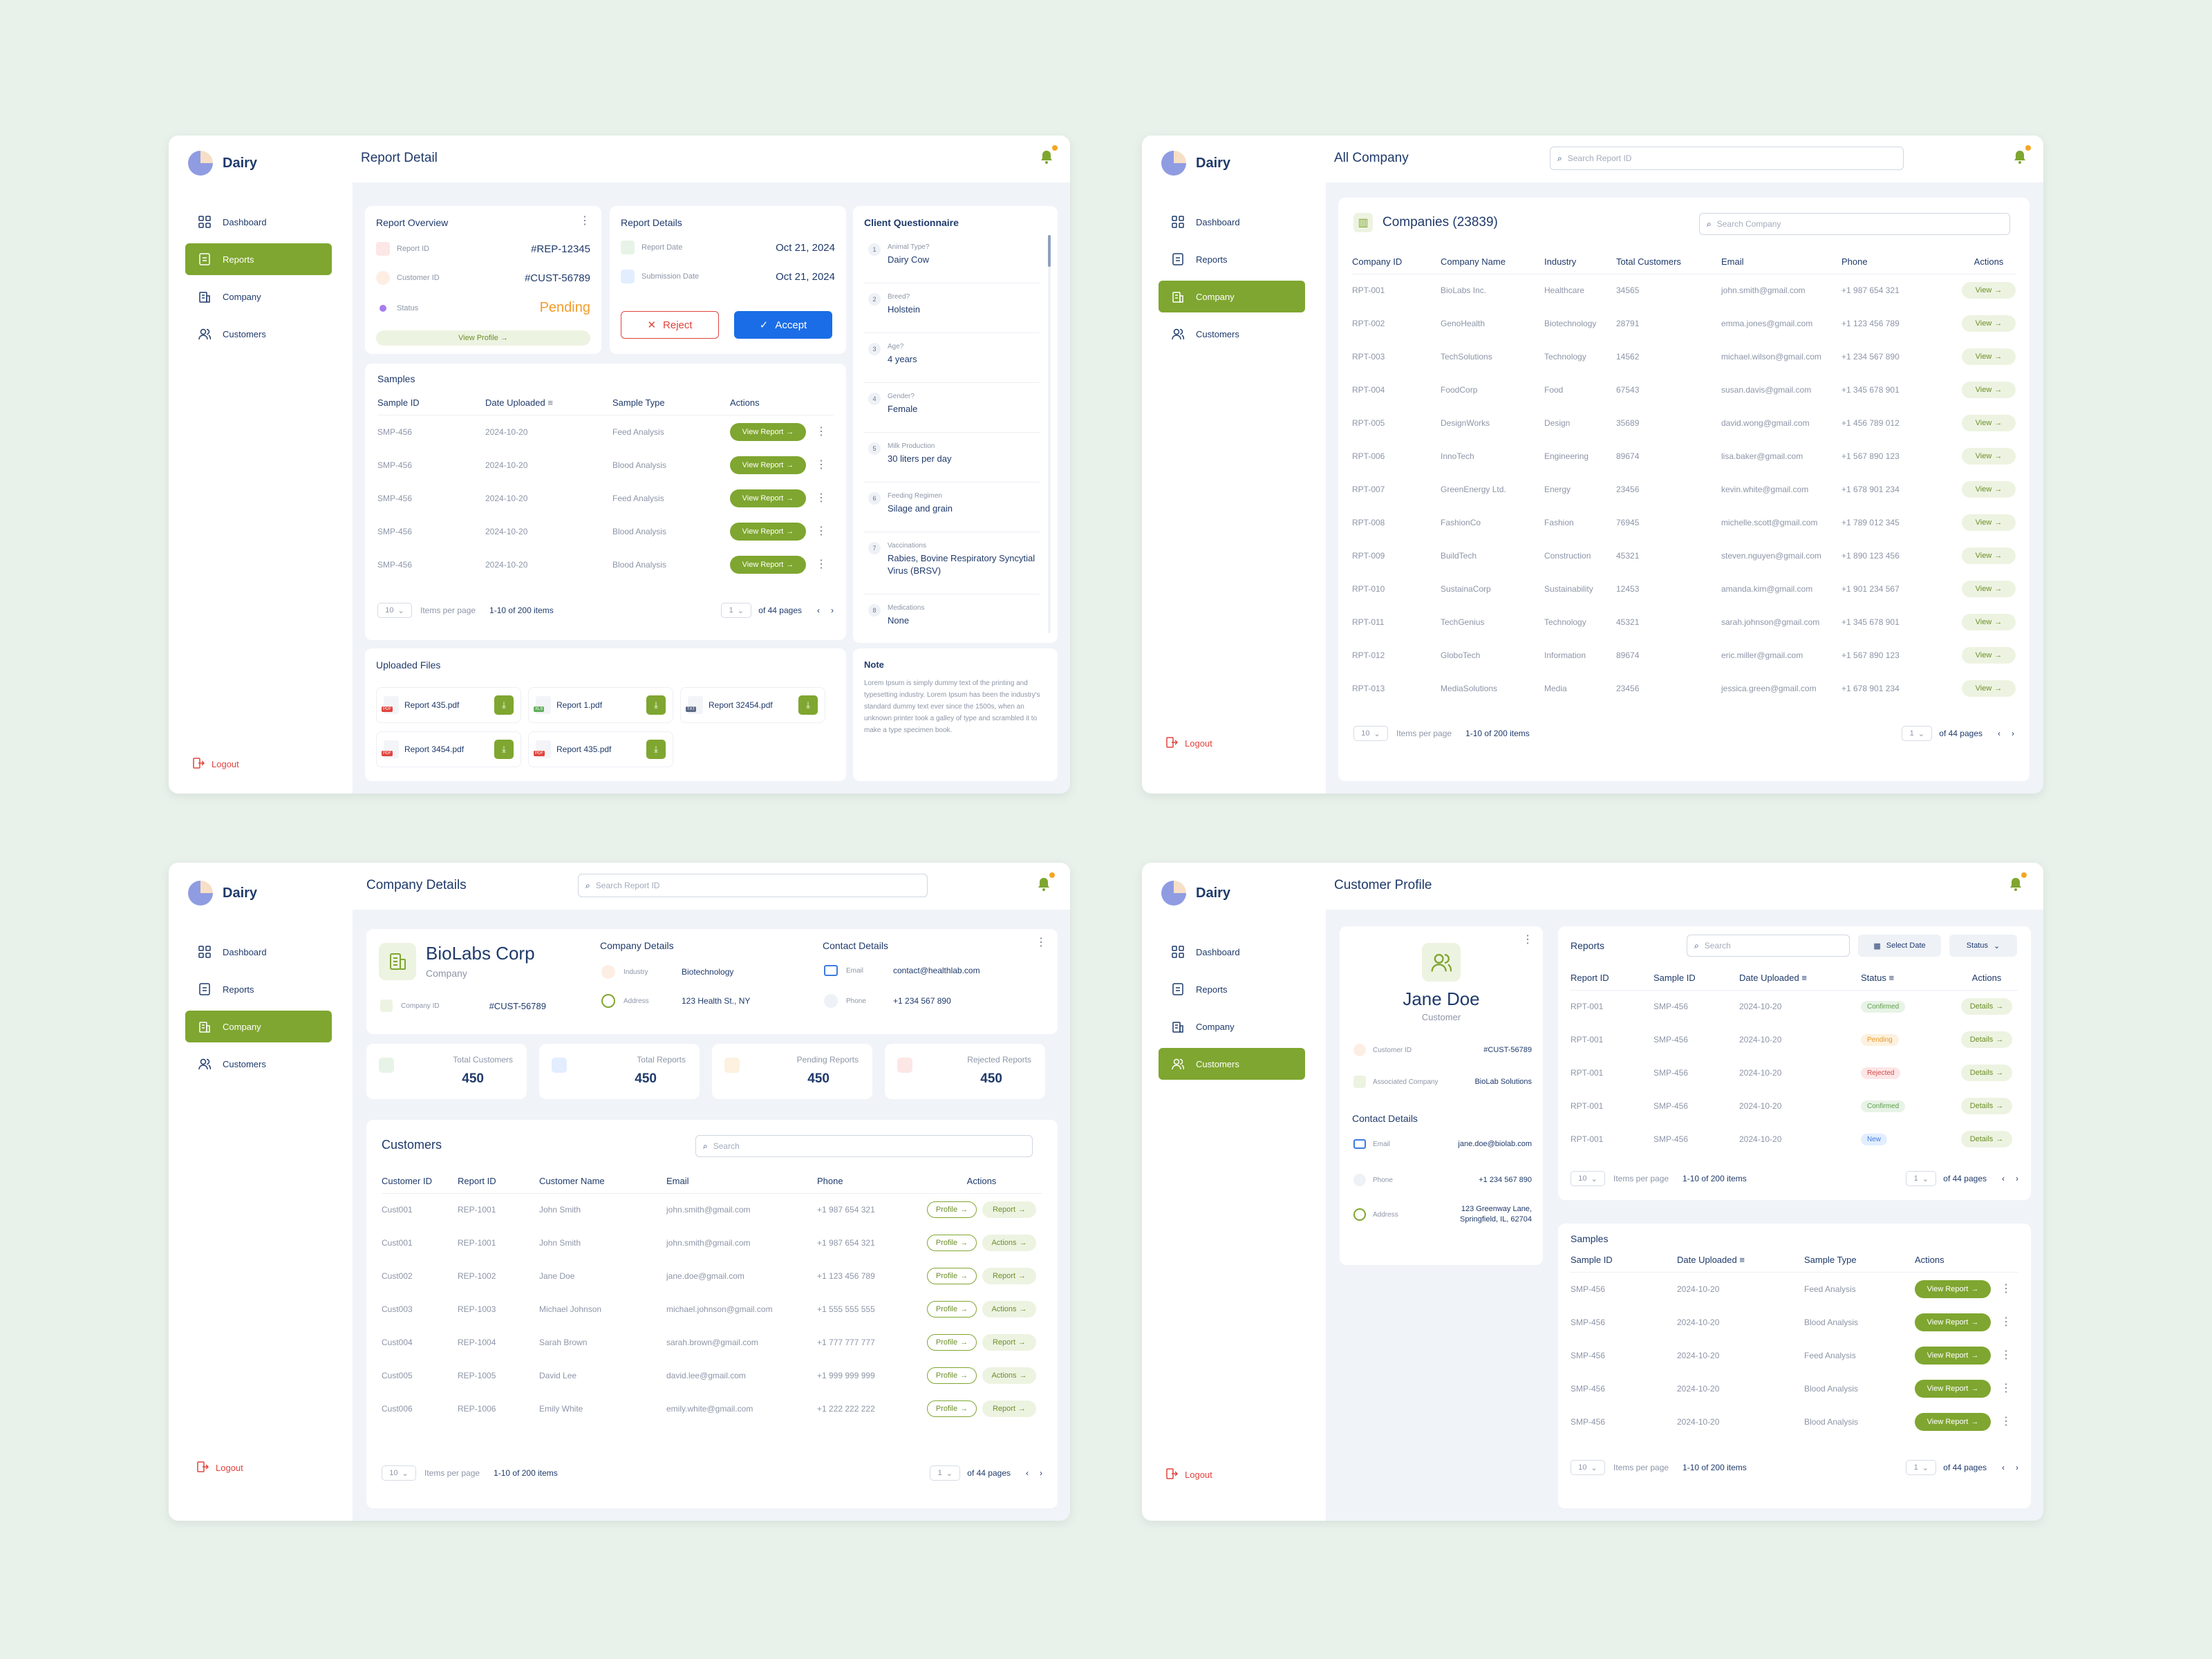 This screenshot has width=2212, height=1659. Describe the element at coordinates (864, 1146) in the screenshot. I see `customer-search-input: ⌕ Search` at that location.